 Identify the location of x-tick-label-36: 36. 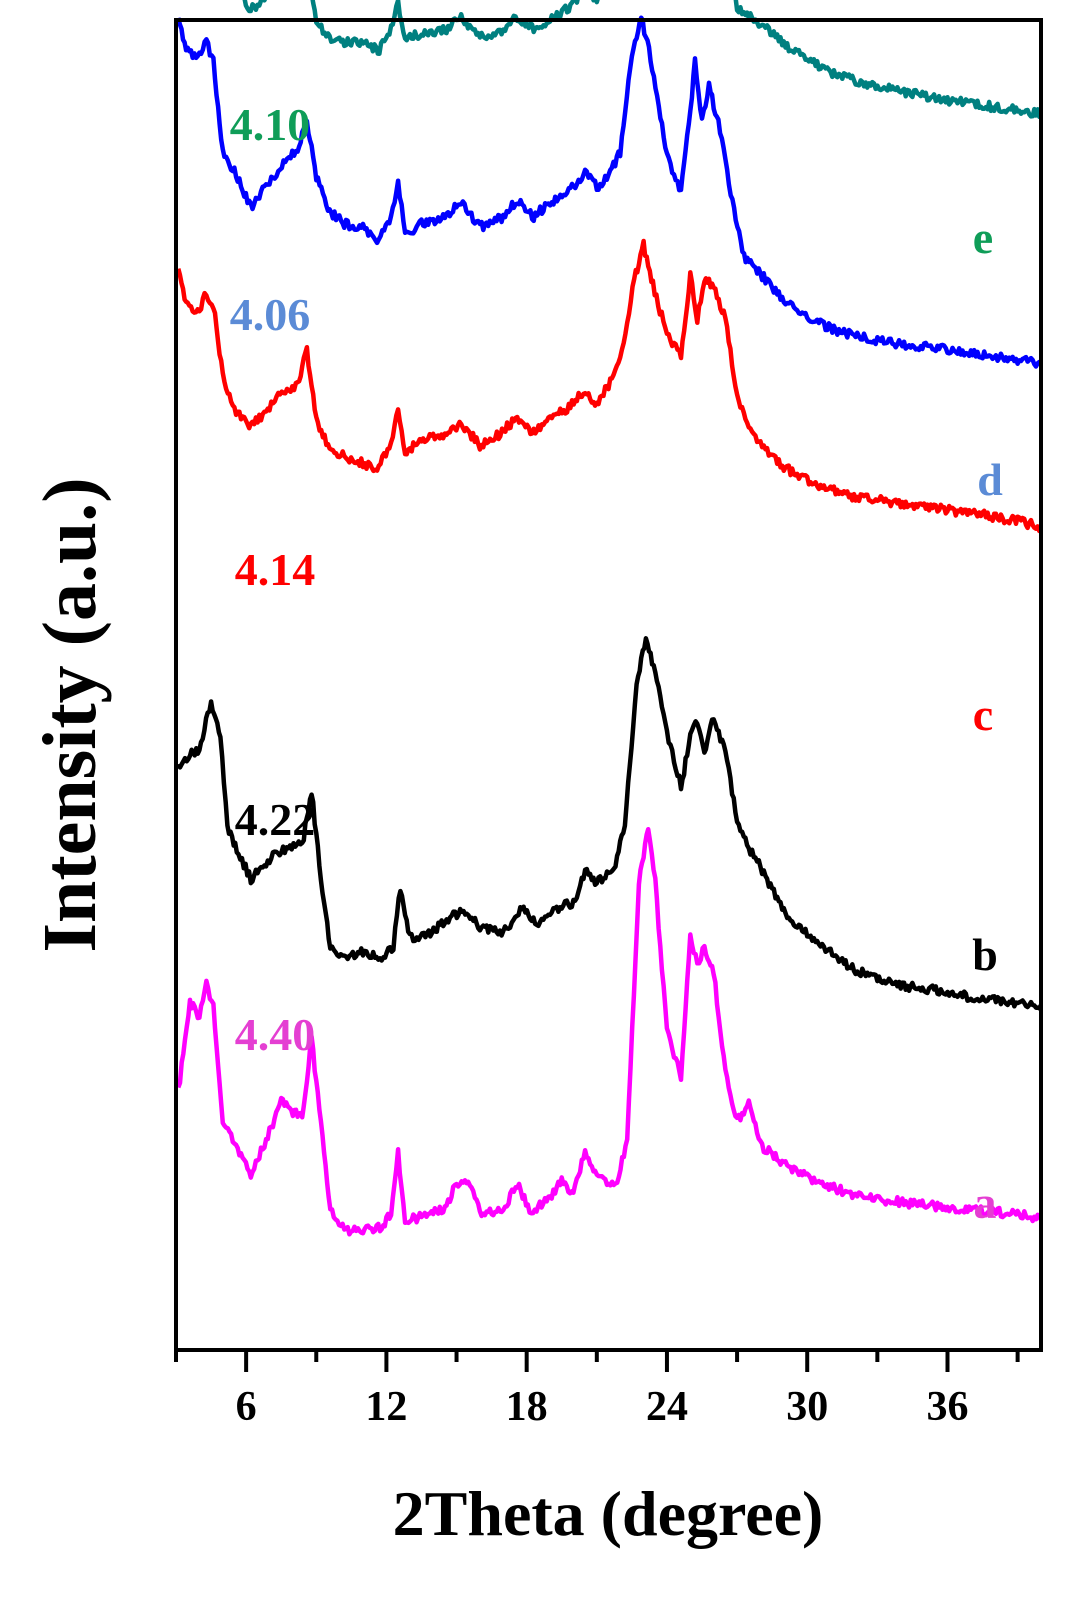
(947, 1407).